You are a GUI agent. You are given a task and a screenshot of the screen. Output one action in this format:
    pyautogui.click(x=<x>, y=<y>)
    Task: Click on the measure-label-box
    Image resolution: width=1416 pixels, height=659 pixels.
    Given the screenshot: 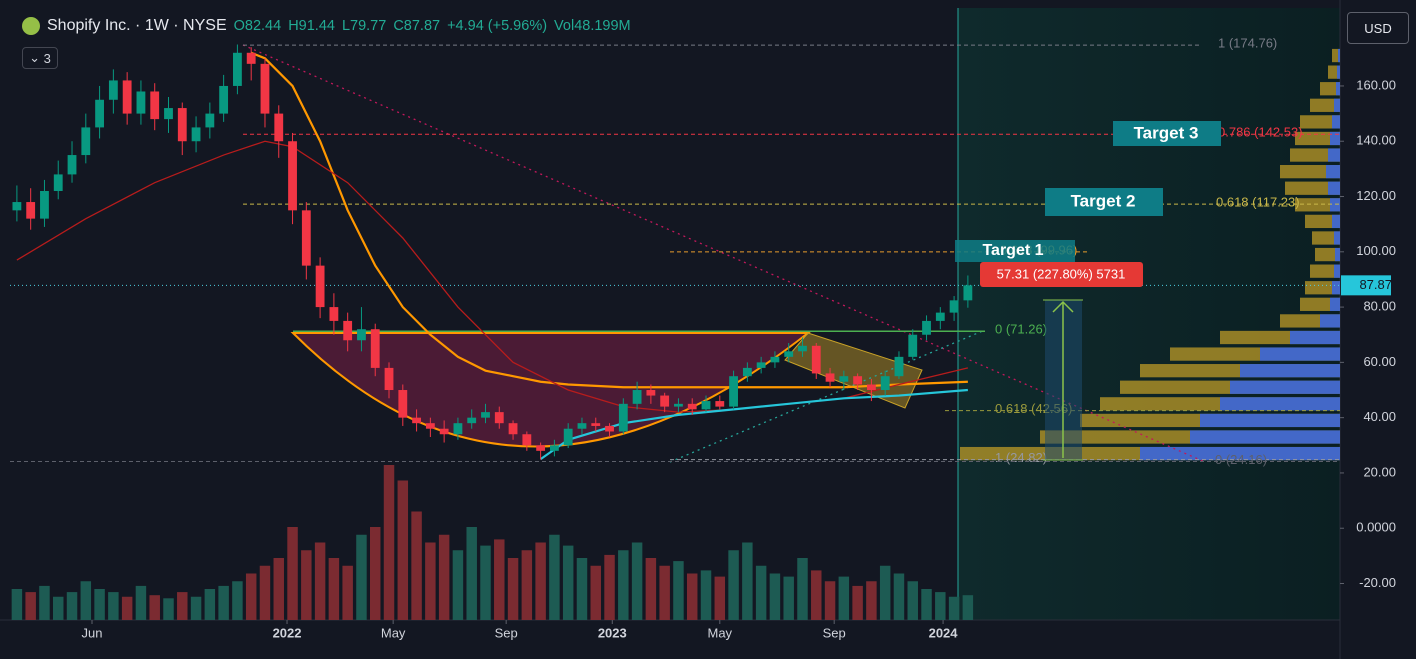 What is the action you would take?
    pyautogui.click(x=1061, y=274)
    